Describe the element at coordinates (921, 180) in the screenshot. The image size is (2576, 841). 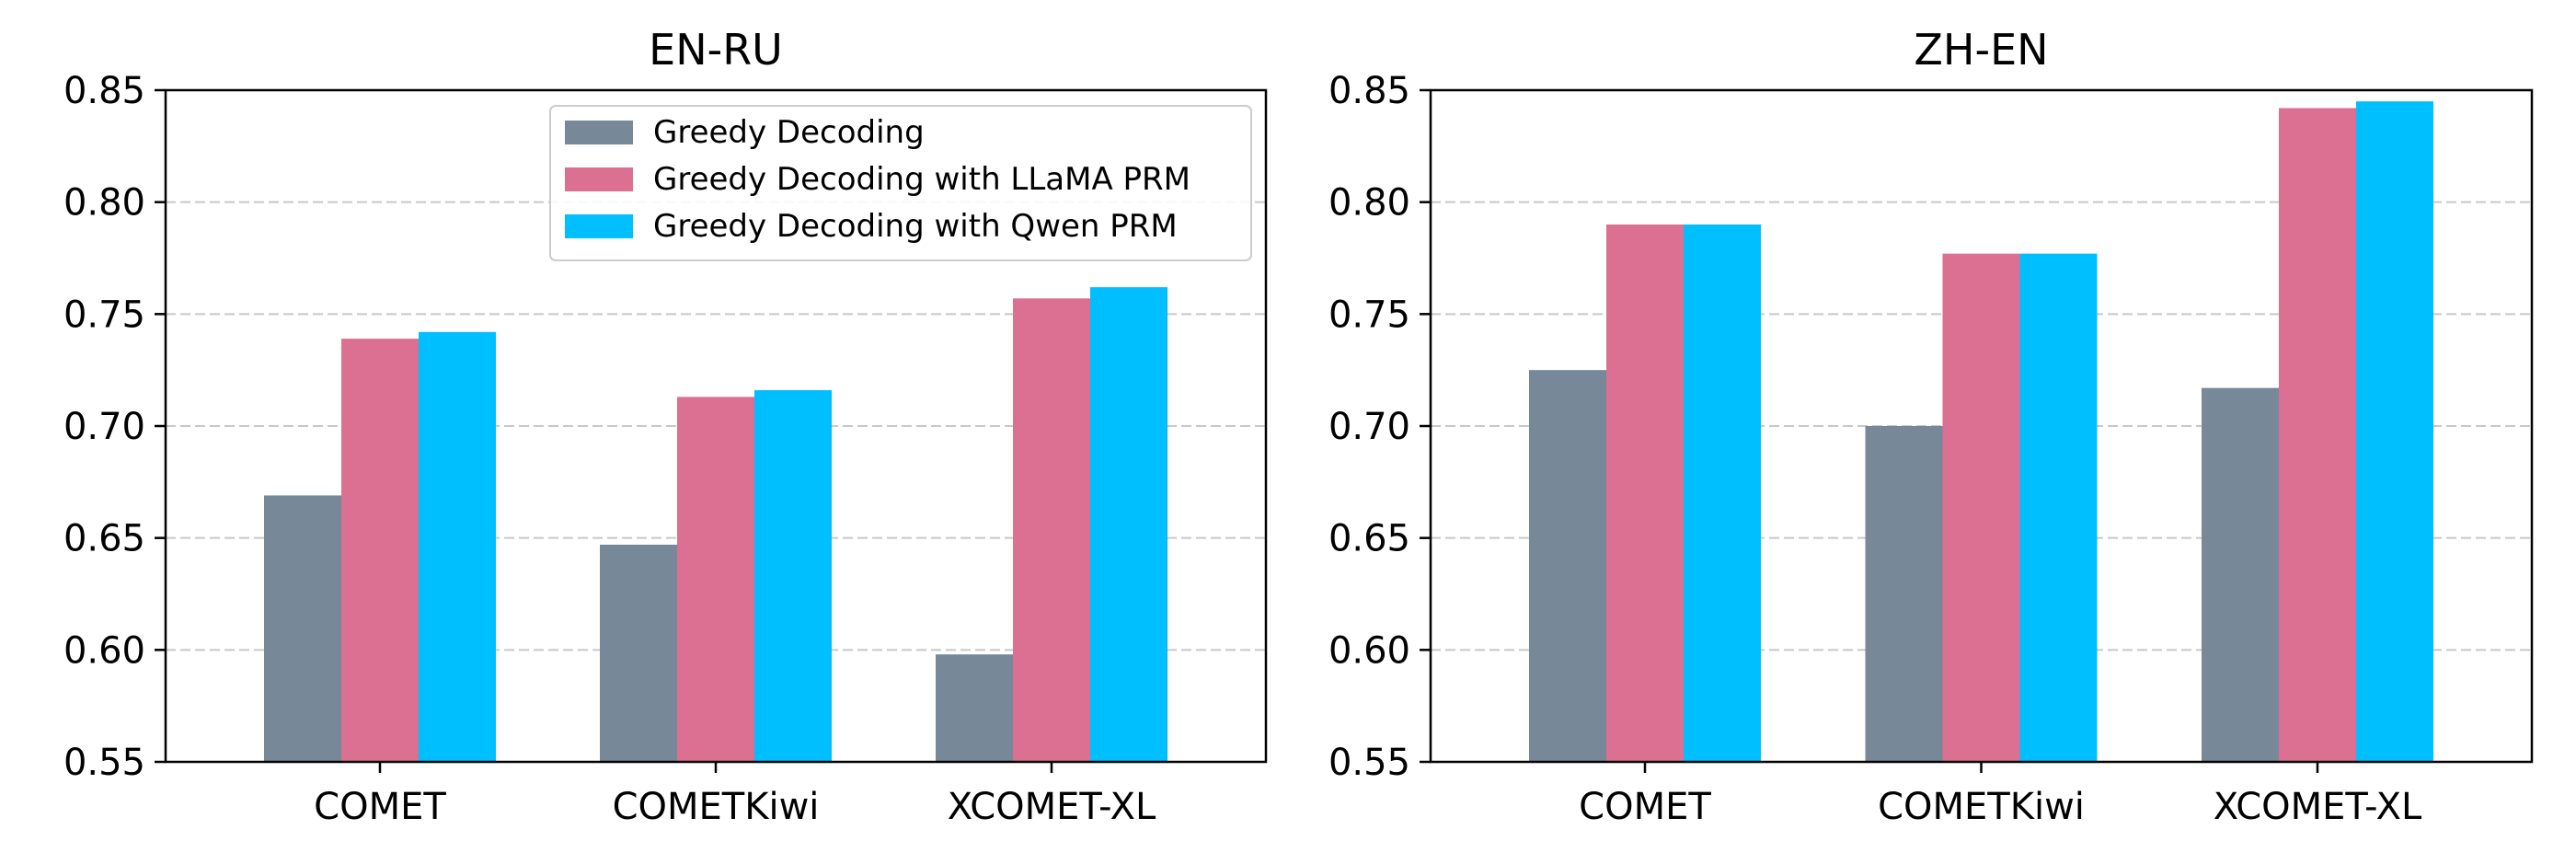
I see `legend-label: Greedy Decoding with LLaMA PRM` at that location.